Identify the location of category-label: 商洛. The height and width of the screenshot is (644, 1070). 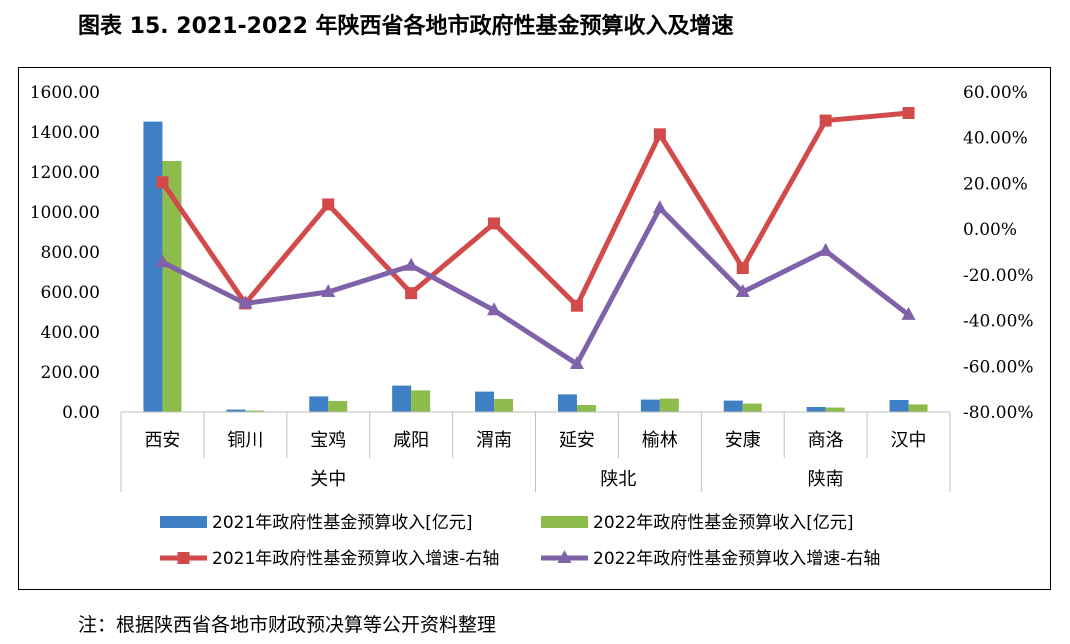
(826, 440).